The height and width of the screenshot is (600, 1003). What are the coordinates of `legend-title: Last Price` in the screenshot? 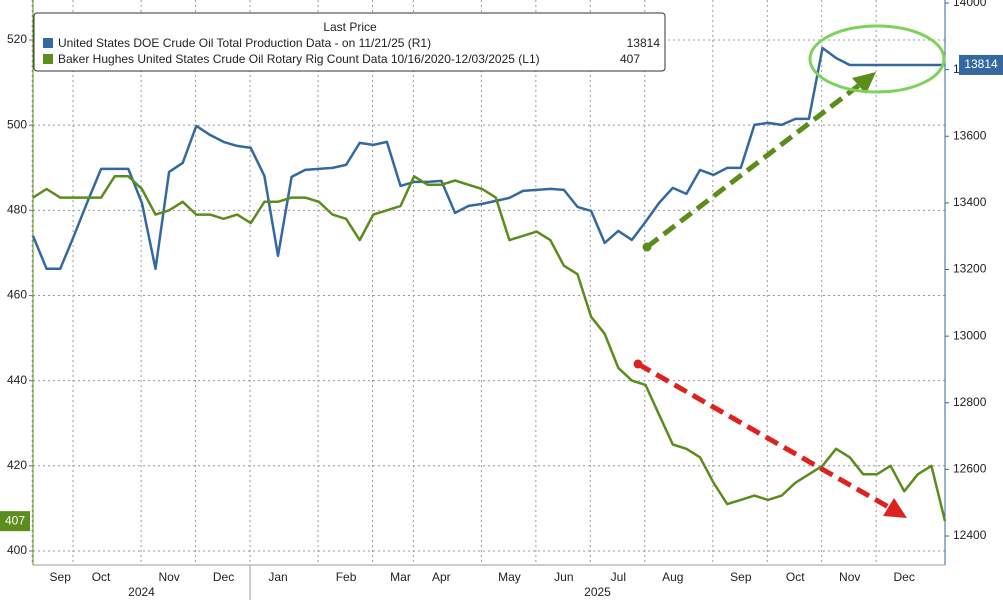 It's located at (350, 27).